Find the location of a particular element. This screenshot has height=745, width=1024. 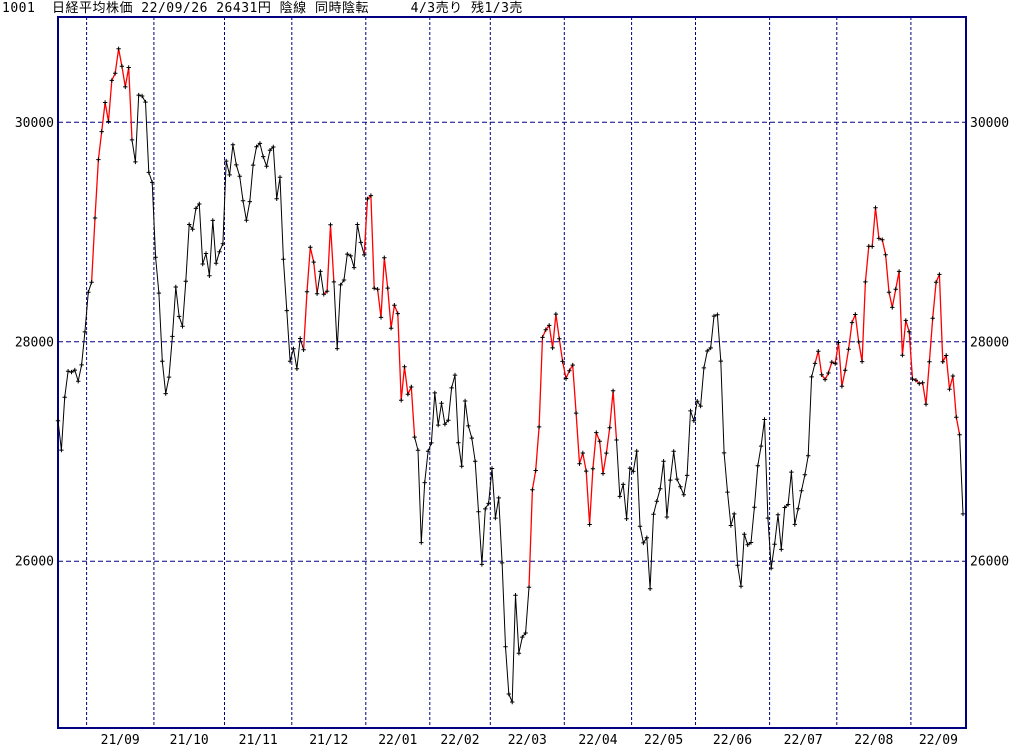

x-axis-label: 22/06 is located at coordinates (732, 739).